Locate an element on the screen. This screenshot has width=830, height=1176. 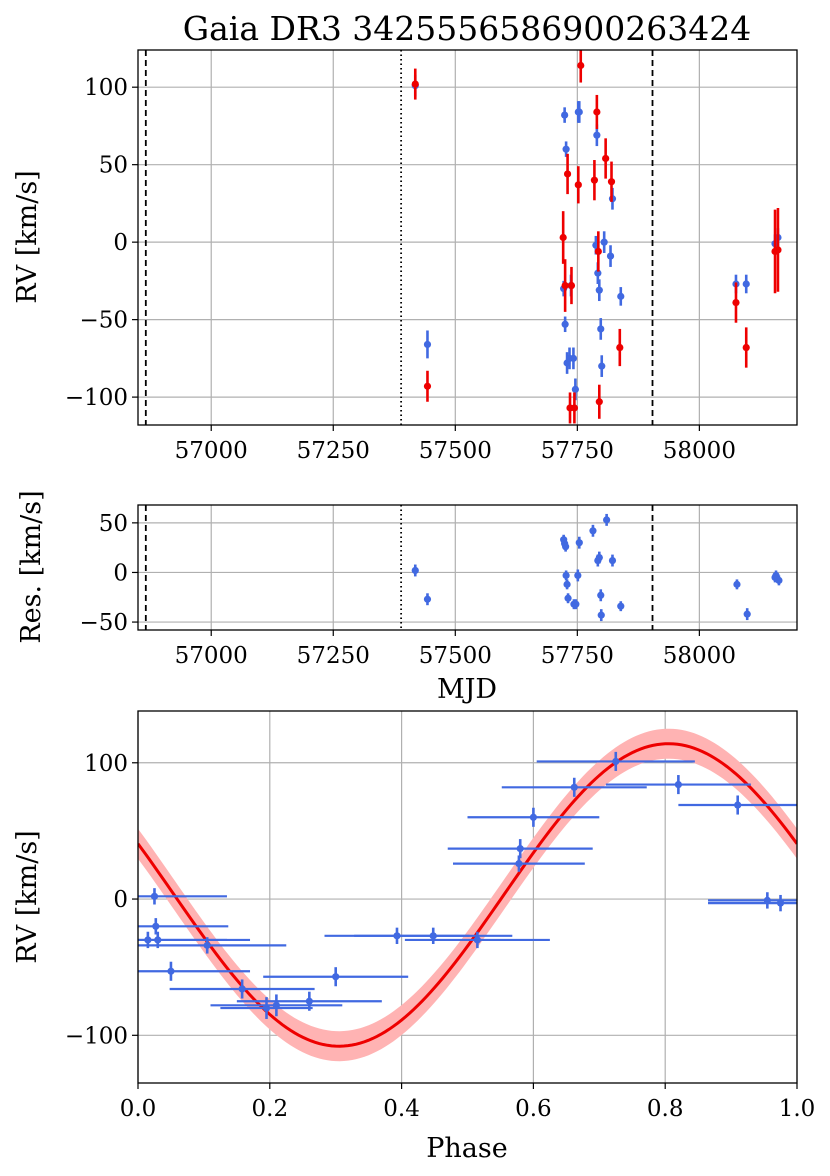
x-tick-label: 0.6 is located at coordinates (533, 1109).